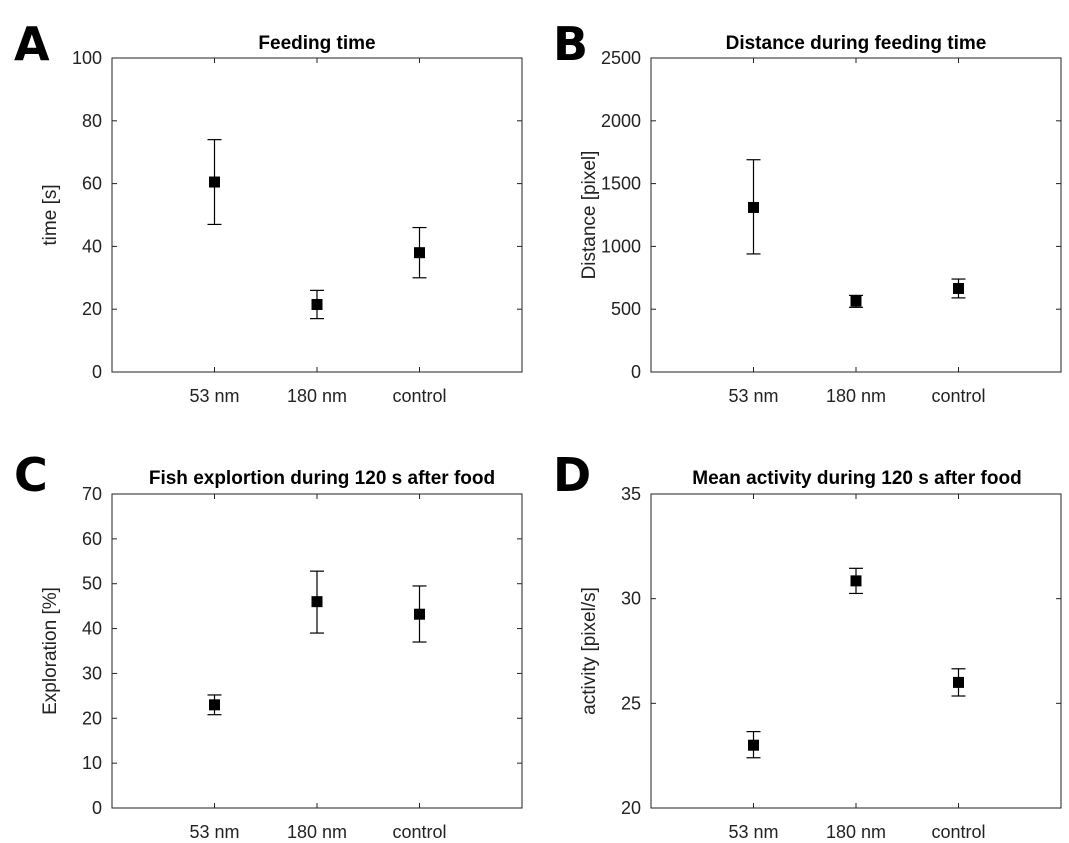  What do you see at coordinates (631, 808) in the screenshot?
I see `panel-d-ytick-label: 20` at bounding box center [631, 808].